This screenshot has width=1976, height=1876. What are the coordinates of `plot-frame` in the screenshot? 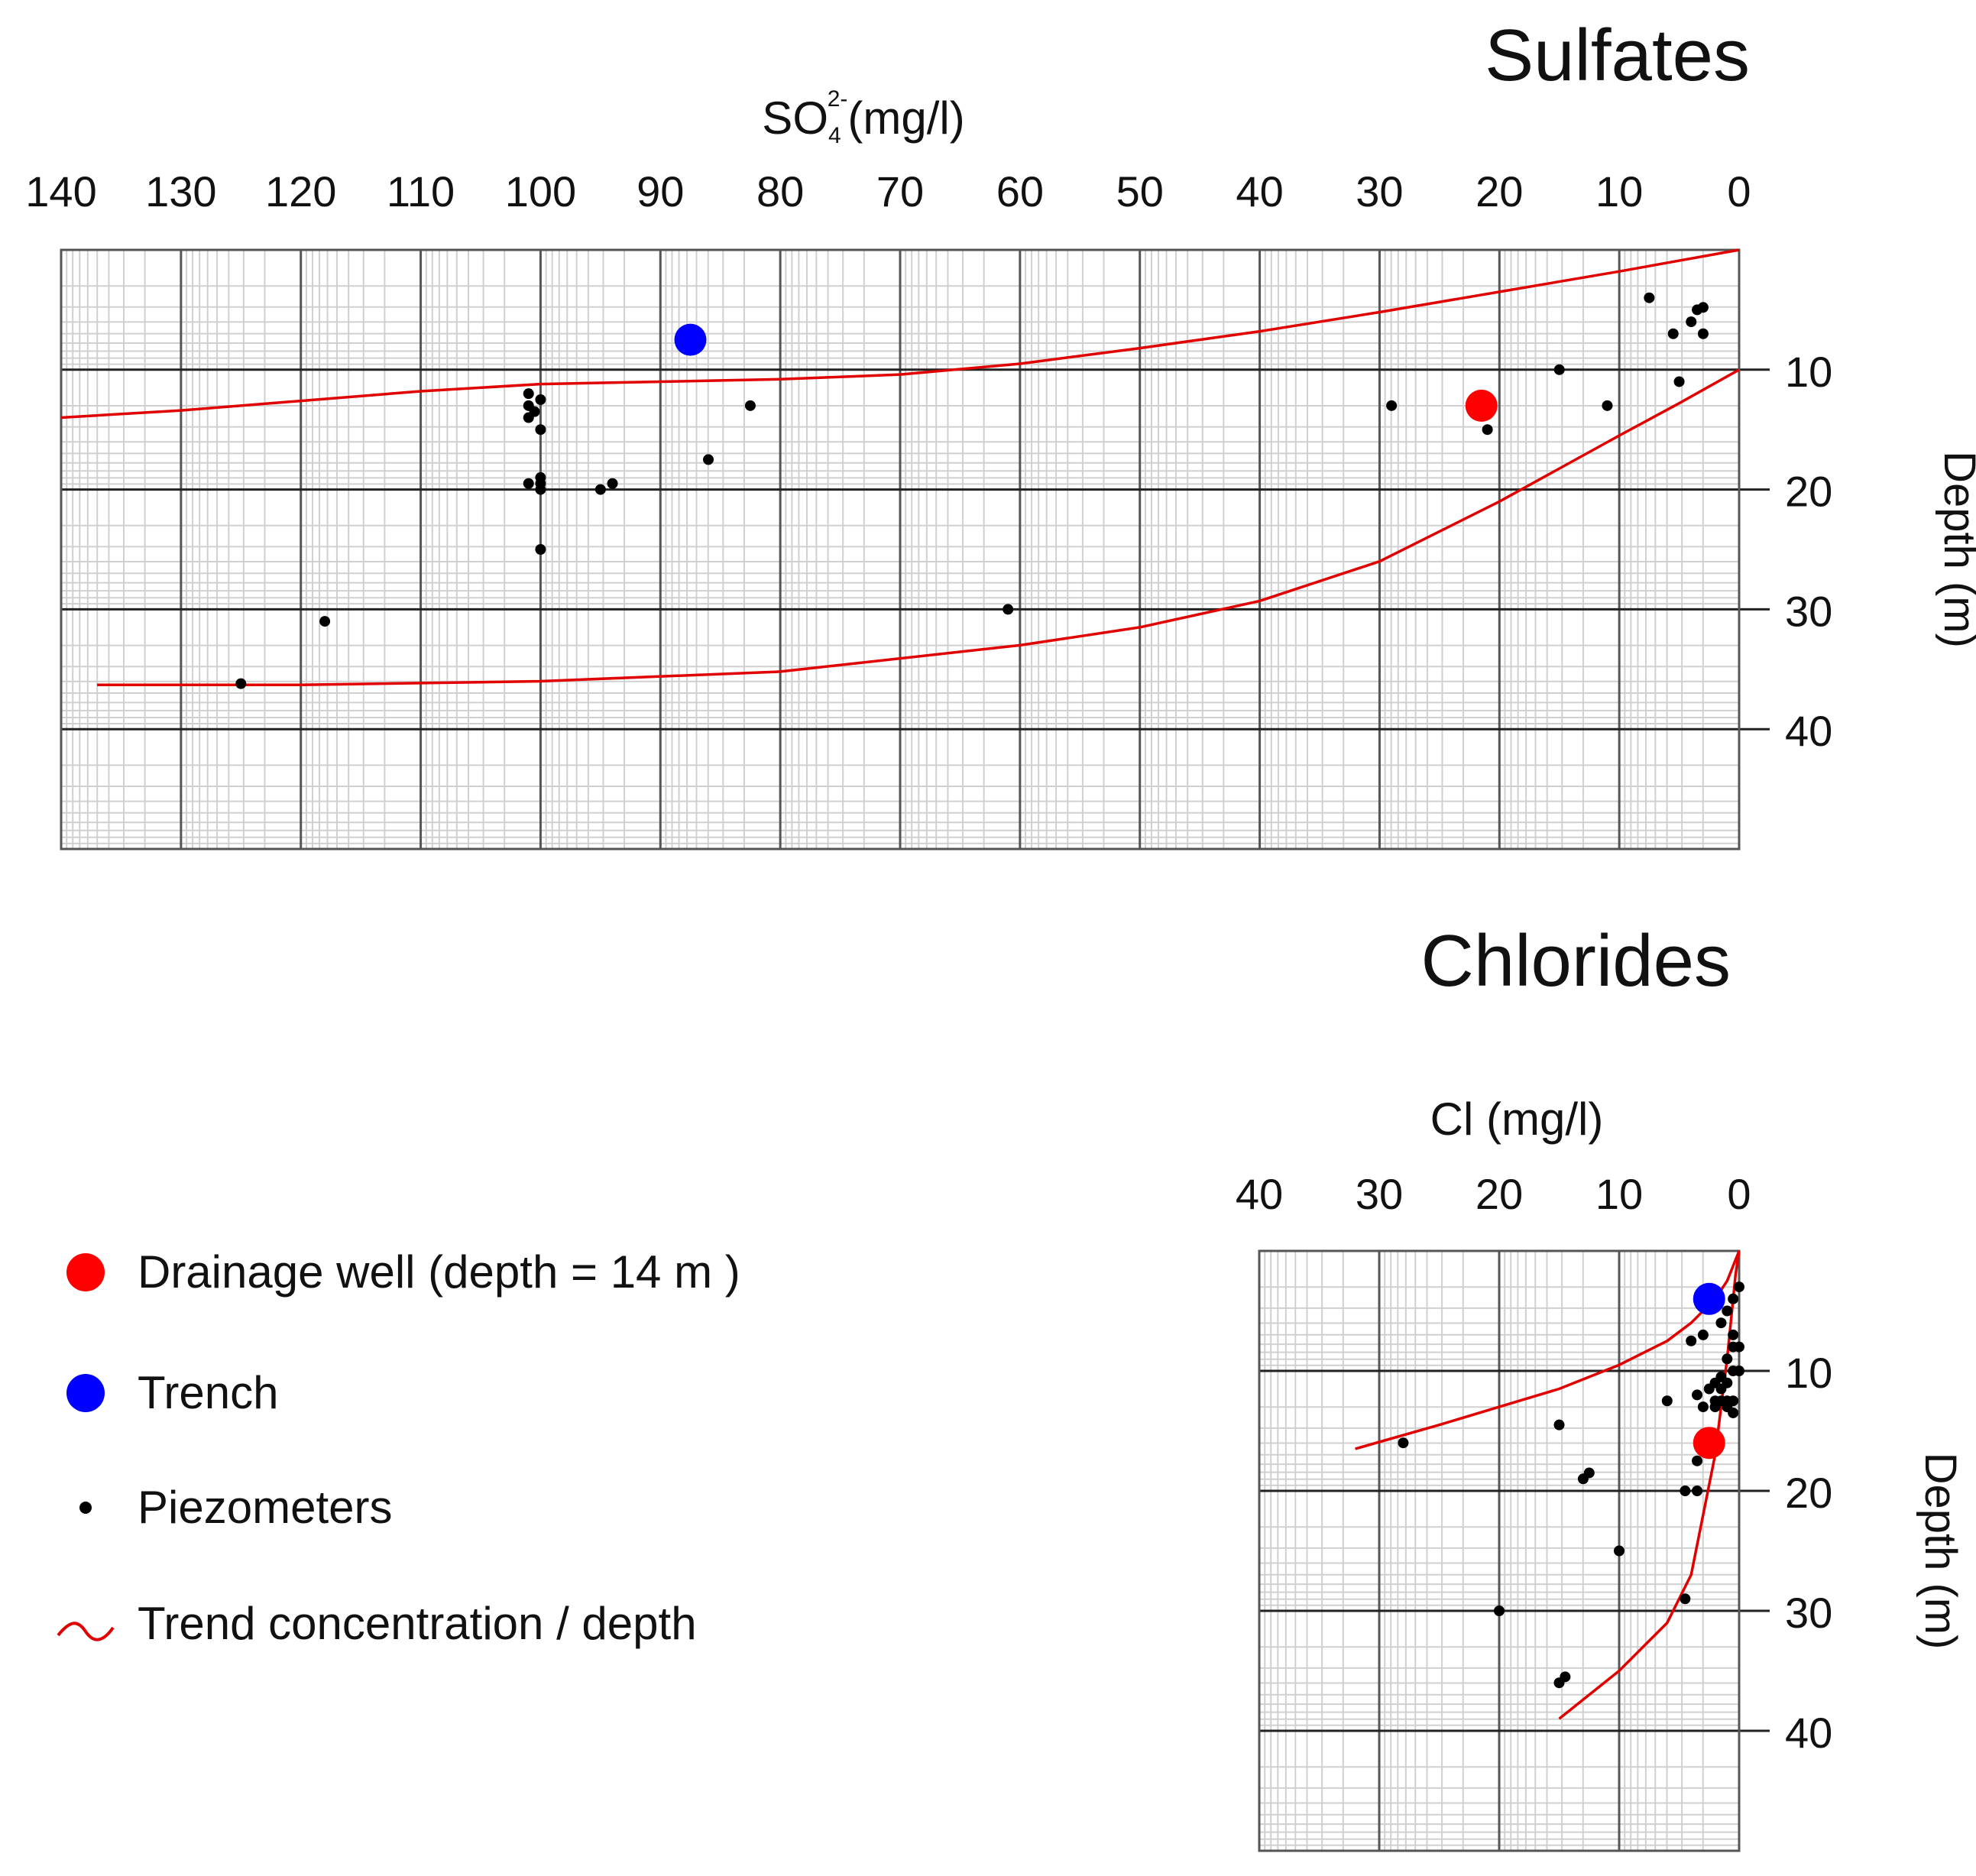 It's located at (1499, 1551).